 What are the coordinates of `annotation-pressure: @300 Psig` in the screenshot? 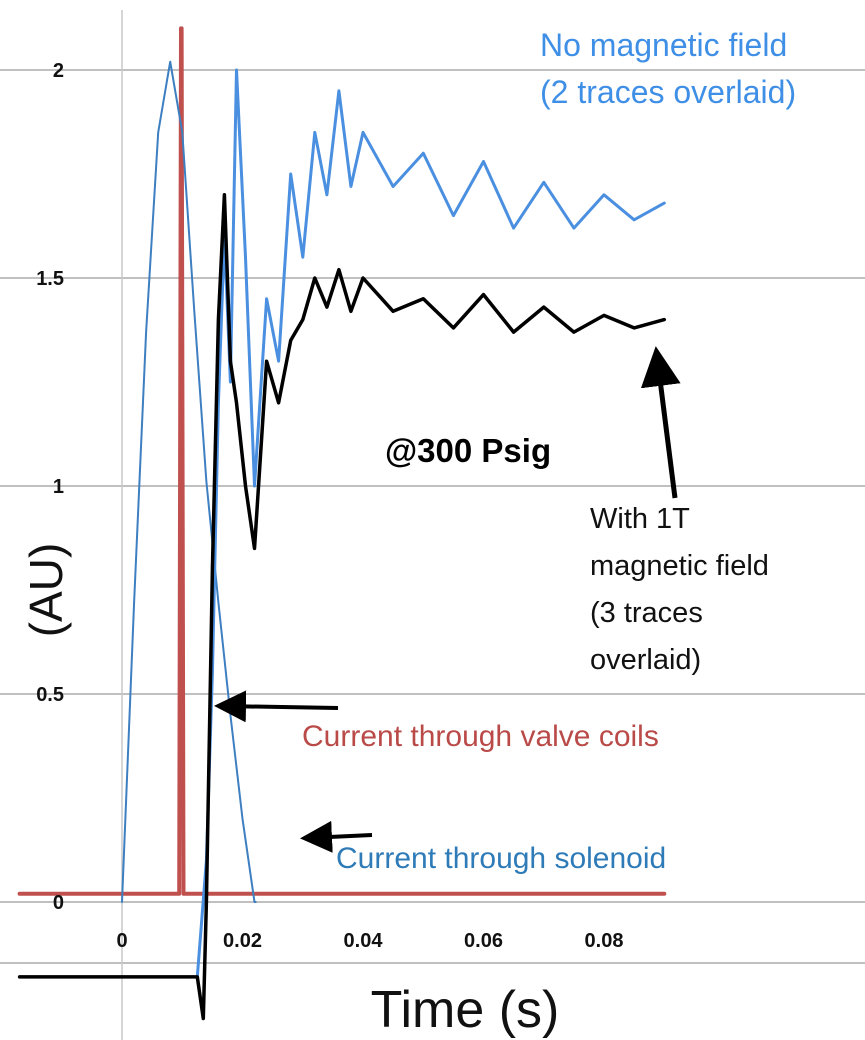 It's located at (468, 450).